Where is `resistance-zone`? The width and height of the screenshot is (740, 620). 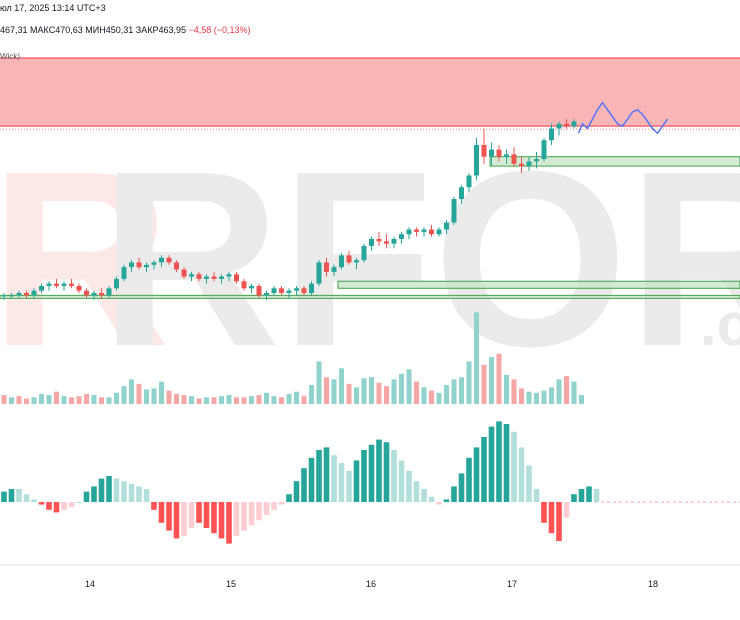
resistance-zone is located at coordinates (370, 92).